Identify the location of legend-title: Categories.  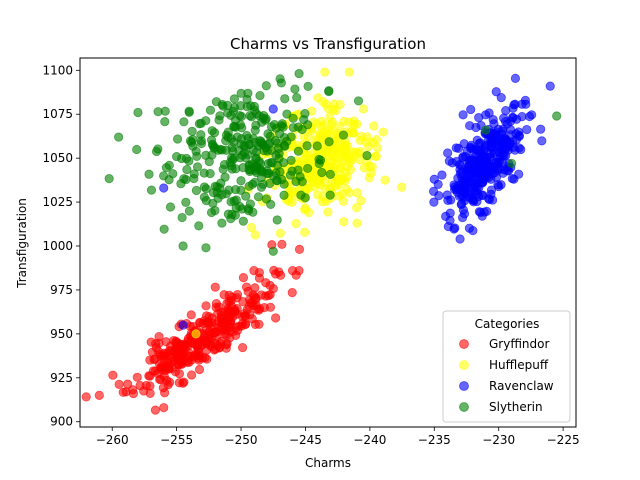
(507, 324).